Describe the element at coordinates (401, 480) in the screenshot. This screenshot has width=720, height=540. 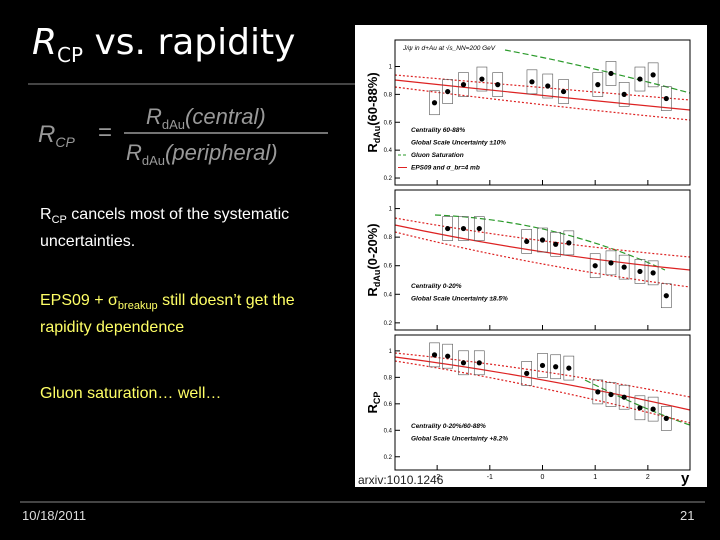
I see `source-label: arxiv:1010.1246` at that location.